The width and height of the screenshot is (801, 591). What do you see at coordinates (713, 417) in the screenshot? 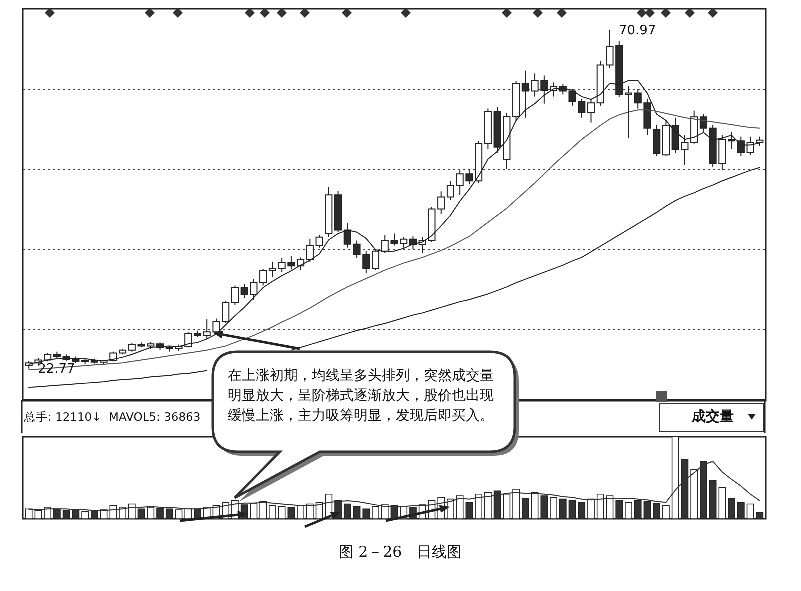
I see `text: 成交量` at bounding box center [713, 417].